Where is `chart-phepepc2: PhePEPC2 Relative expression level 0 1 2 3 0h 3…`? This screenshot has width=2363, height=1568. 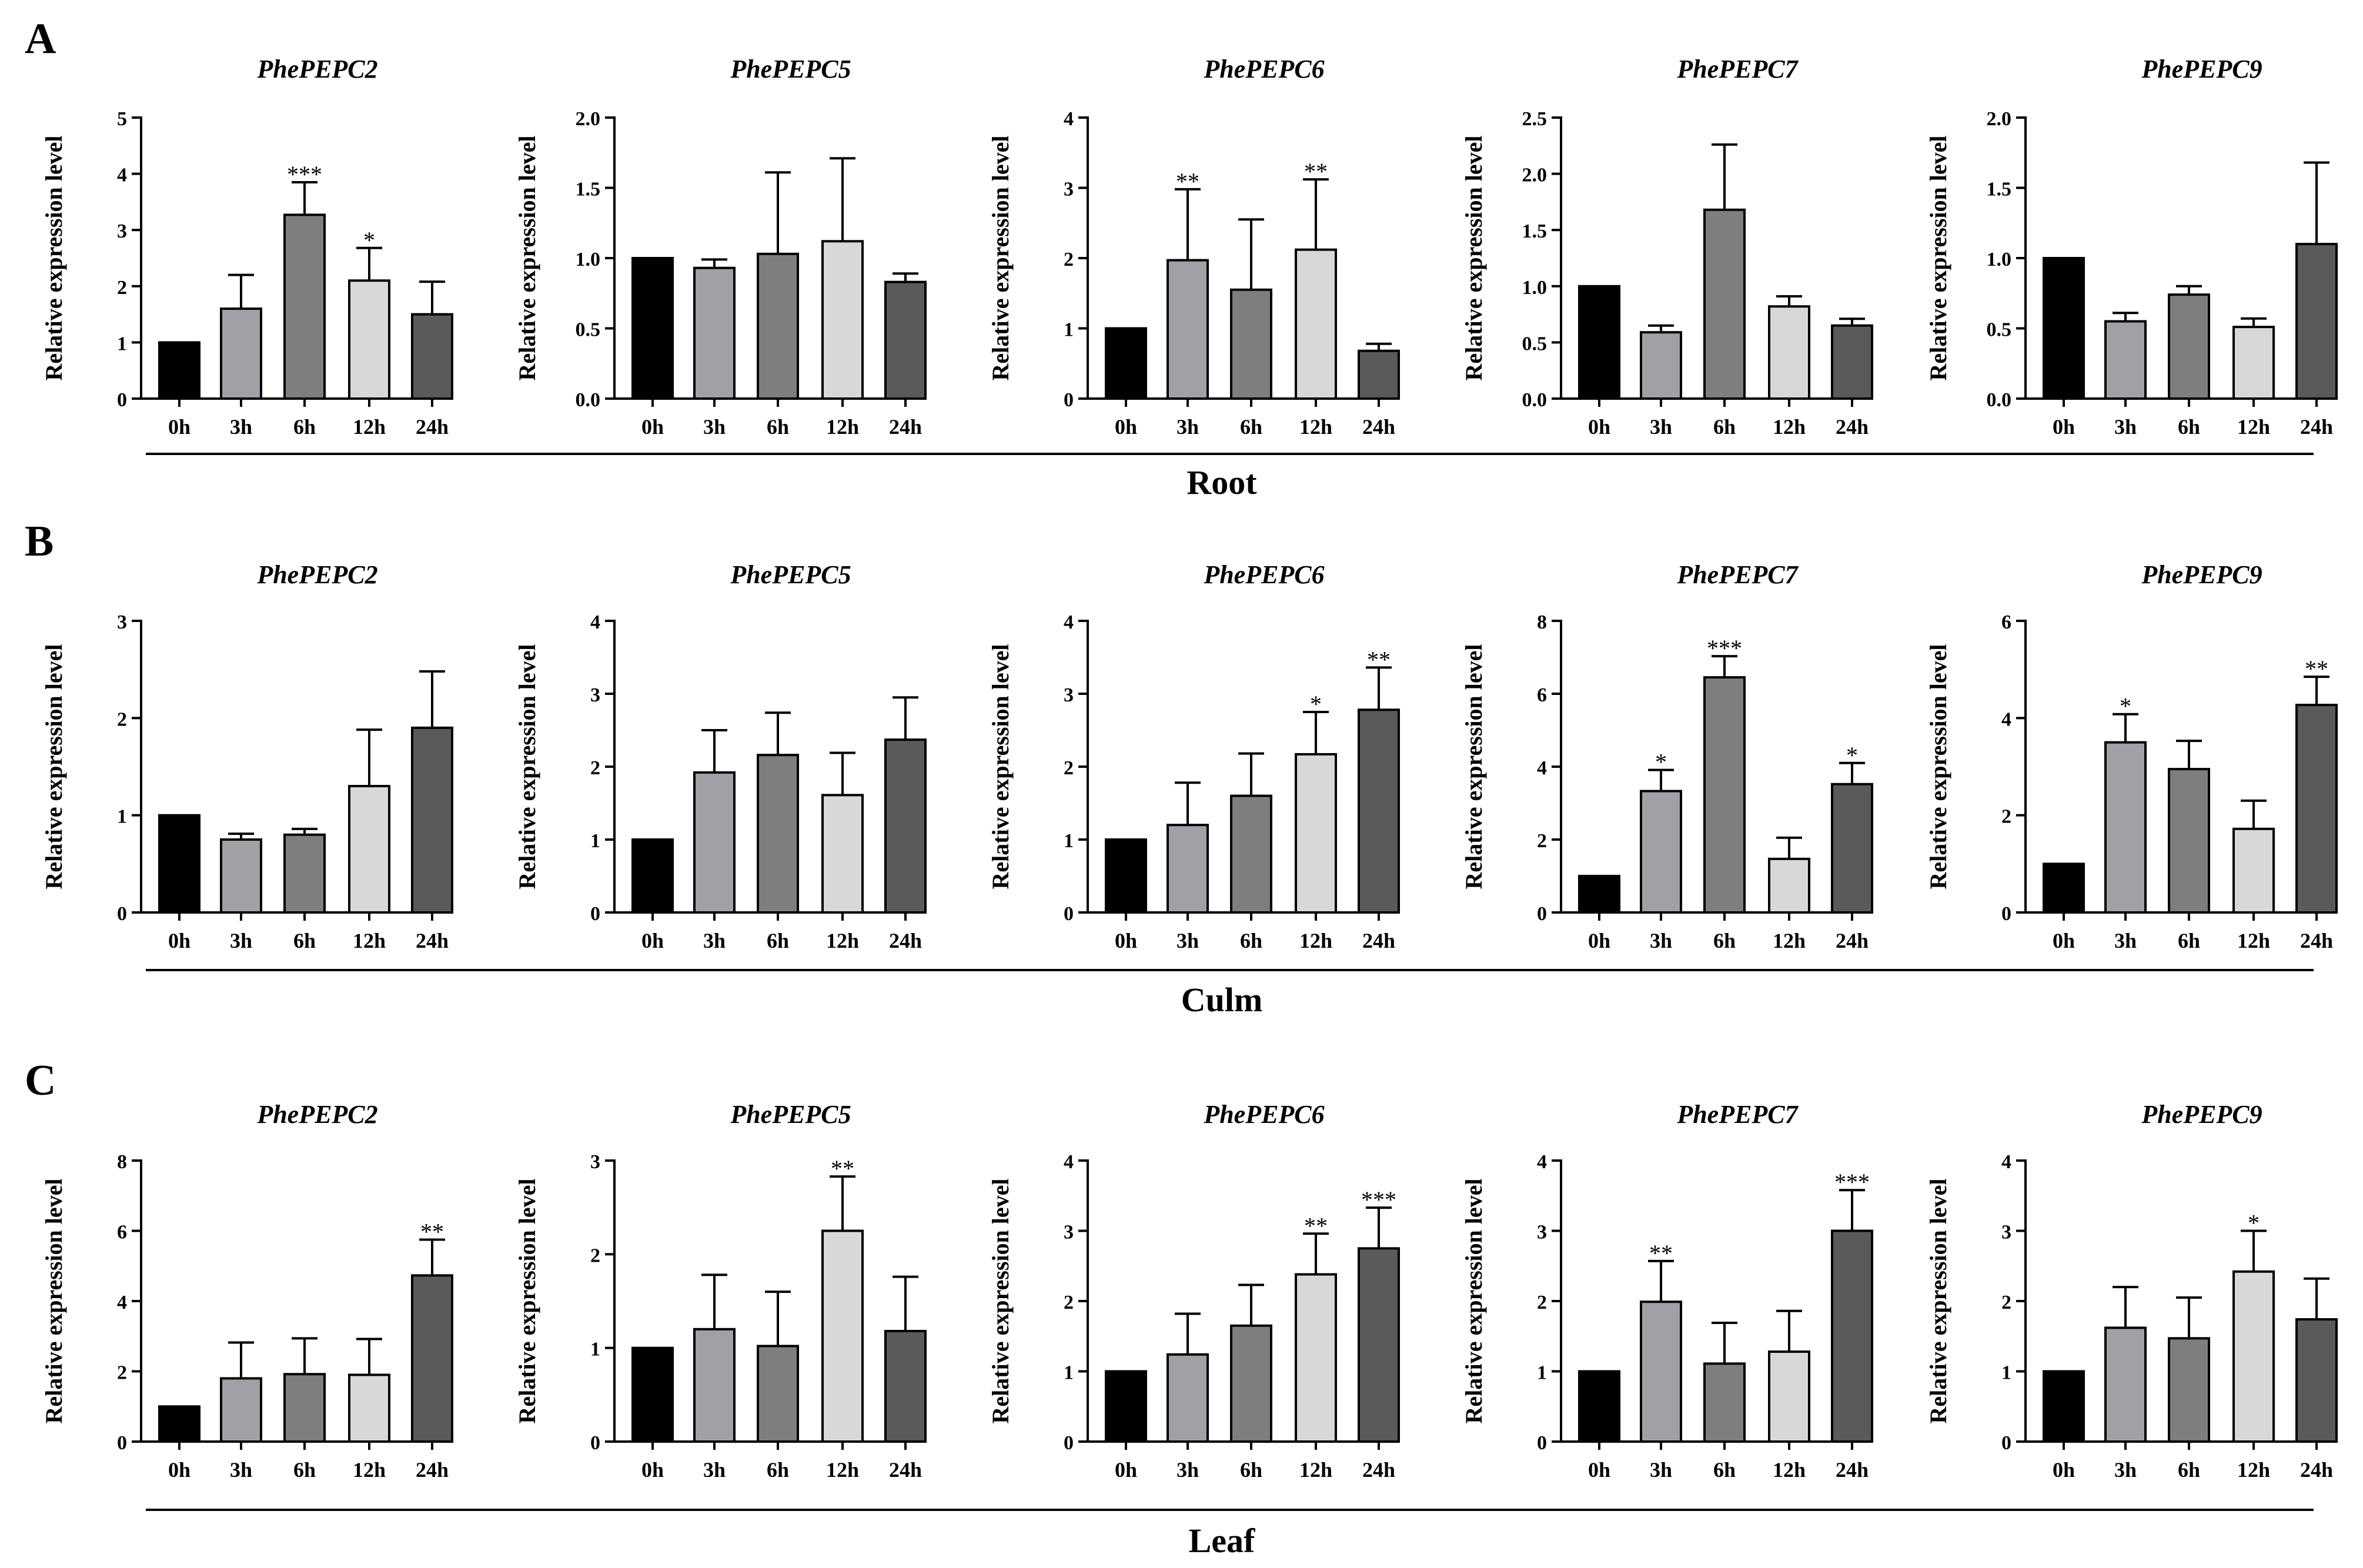
chart-phepepc2: PhePEPC2 Relative expression level 0 1 2 3 0h 3… is located at coordinates (247, 756).